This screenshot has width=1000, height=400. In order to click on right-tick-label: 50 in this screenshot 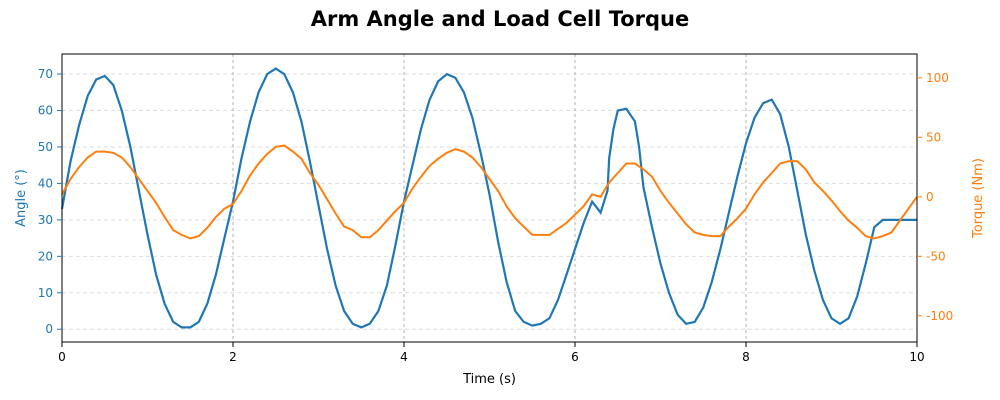, I will do `click(933, 137)`.